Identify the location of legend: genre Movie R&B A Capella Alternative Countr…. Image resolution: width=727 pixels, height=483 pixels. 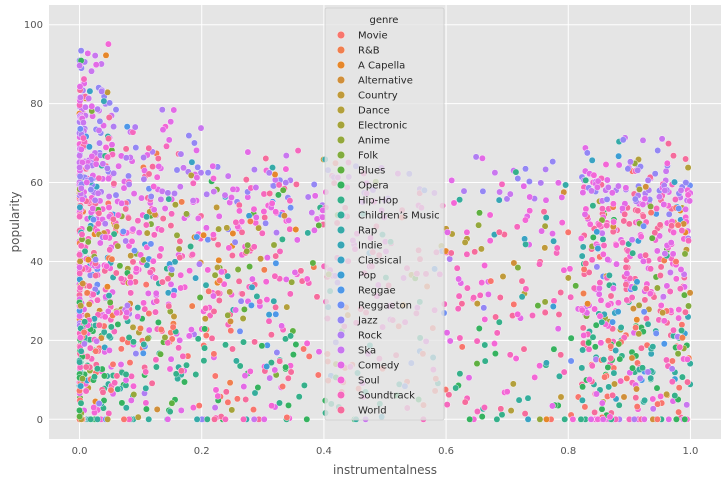
(384, 214).